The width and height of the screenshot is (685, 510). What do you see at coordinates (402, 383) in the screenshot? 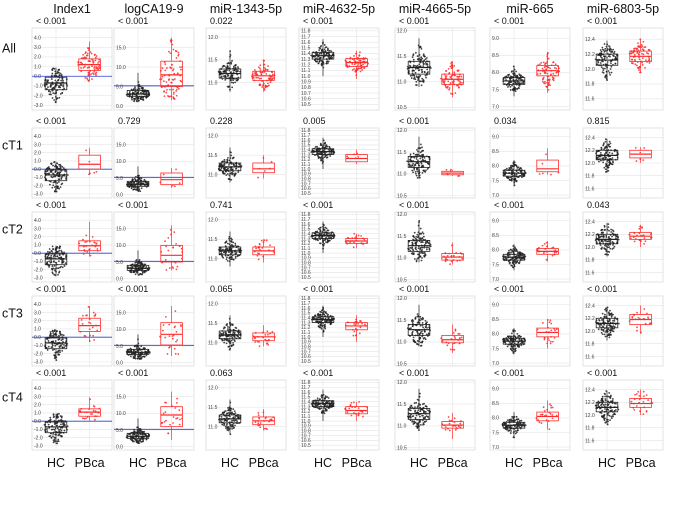
I see `y-tick-label: 12.0` at bounding box center [402, 383].